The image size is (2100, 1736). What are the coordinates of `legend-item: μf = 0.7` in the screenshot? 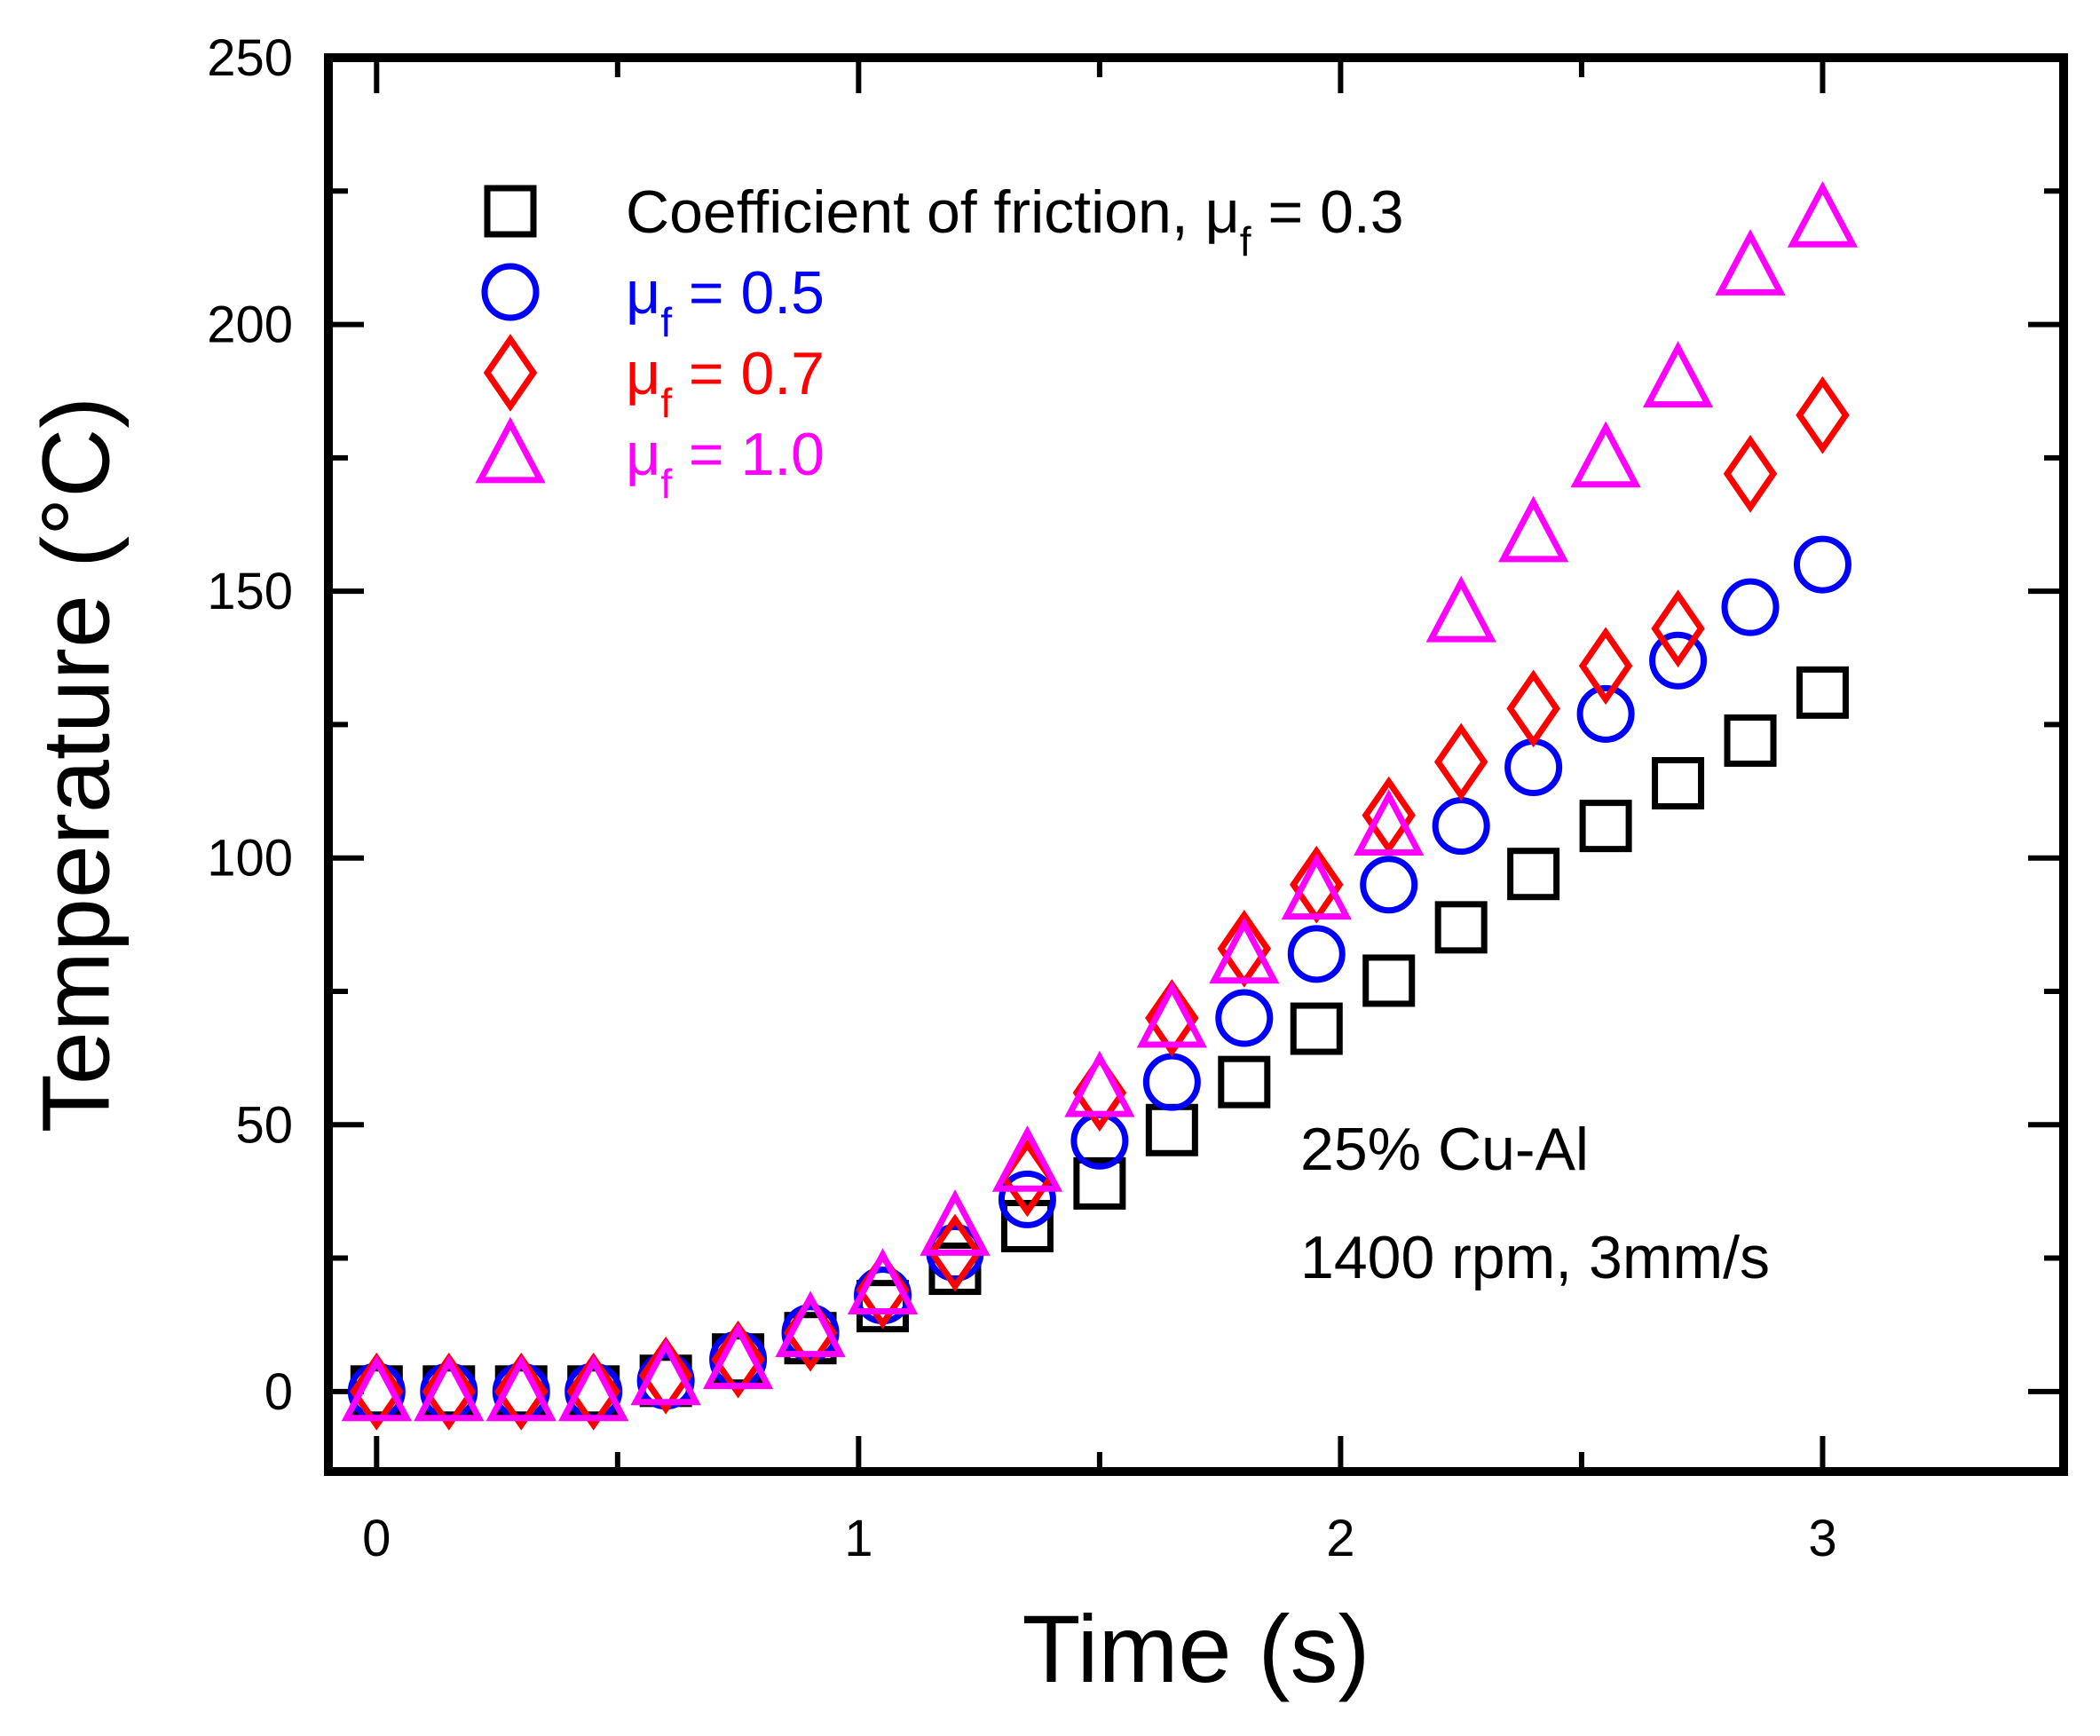 It's located at (654, 380).